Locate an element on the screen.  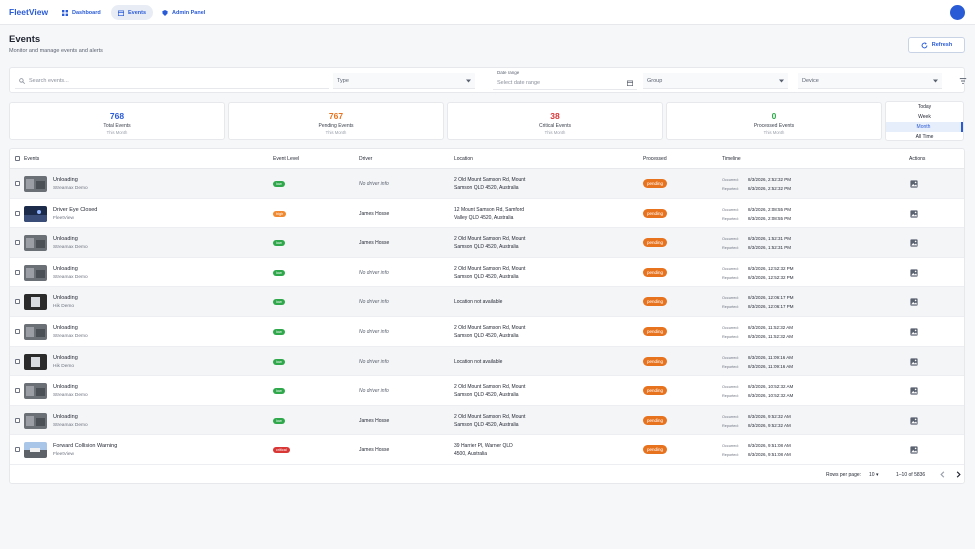
occurred-time: 8/3/2026, 12:52:32 PM is located at coordinates (771, 268).